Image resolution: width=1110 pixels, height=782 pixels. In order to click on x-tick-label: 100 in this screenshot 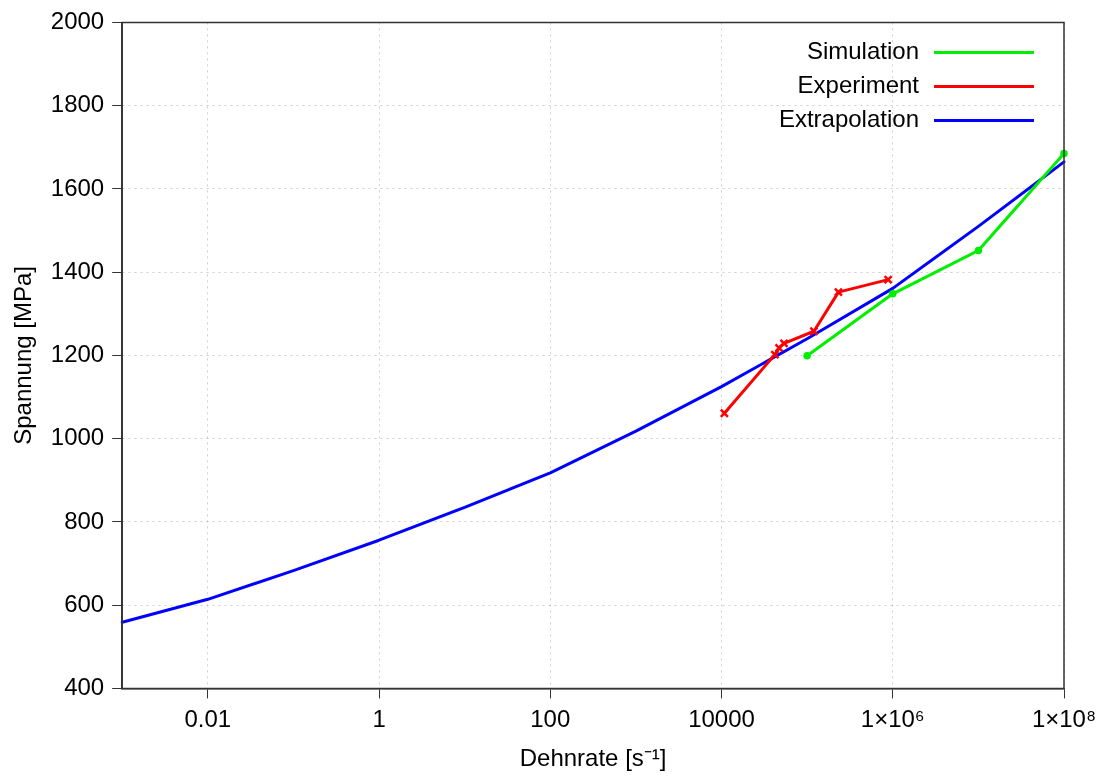, I will do `click(550, 719)`.